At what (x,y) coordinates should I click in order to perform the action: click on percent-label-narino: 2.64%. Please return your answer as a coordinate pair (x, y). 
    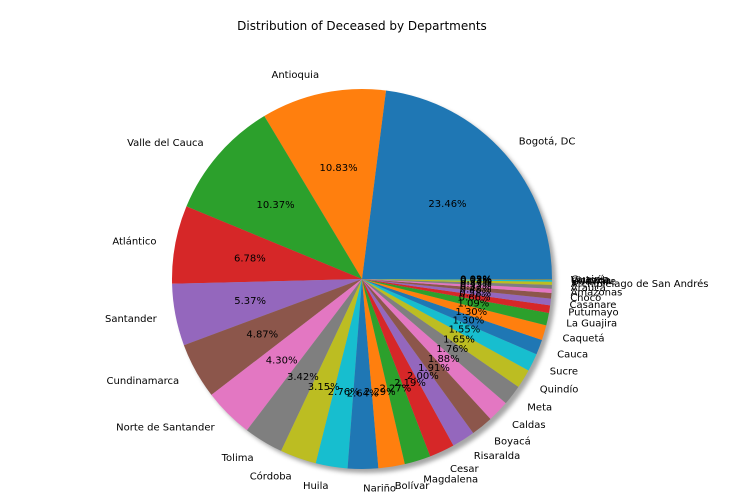
    Looking at the image, I should click on (363, 394).